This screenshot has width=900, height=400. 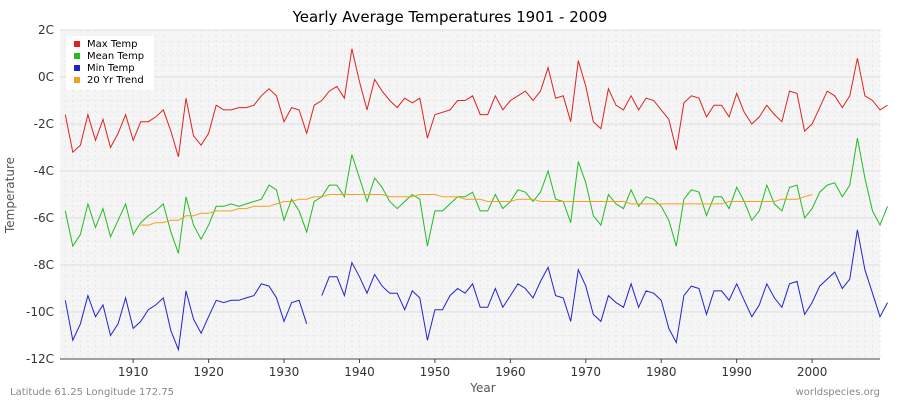 What do you see at coordinates (44, 171) in the screenshot?
I see `y-tick-label: -4C` at bounding box center [44, 171].